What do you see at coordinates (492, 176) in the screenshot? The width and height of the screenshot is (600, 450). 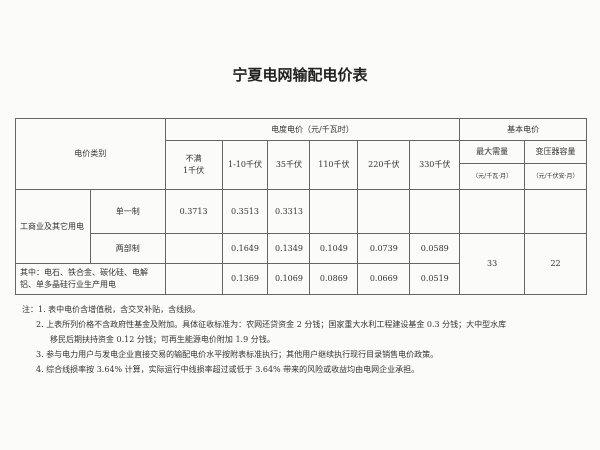 I see `max-demand-unit: （元/千瓦·月）` at bounding box center [492, 176].